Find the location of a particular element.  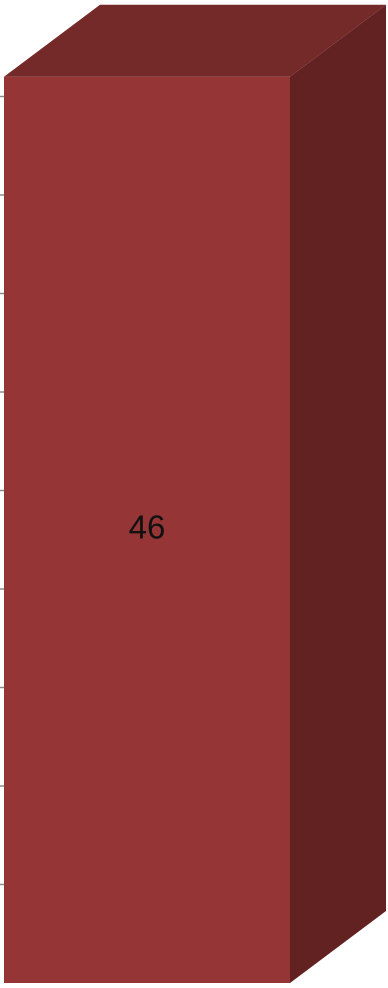

data-label: 46 is located at coordinates (147, 527).